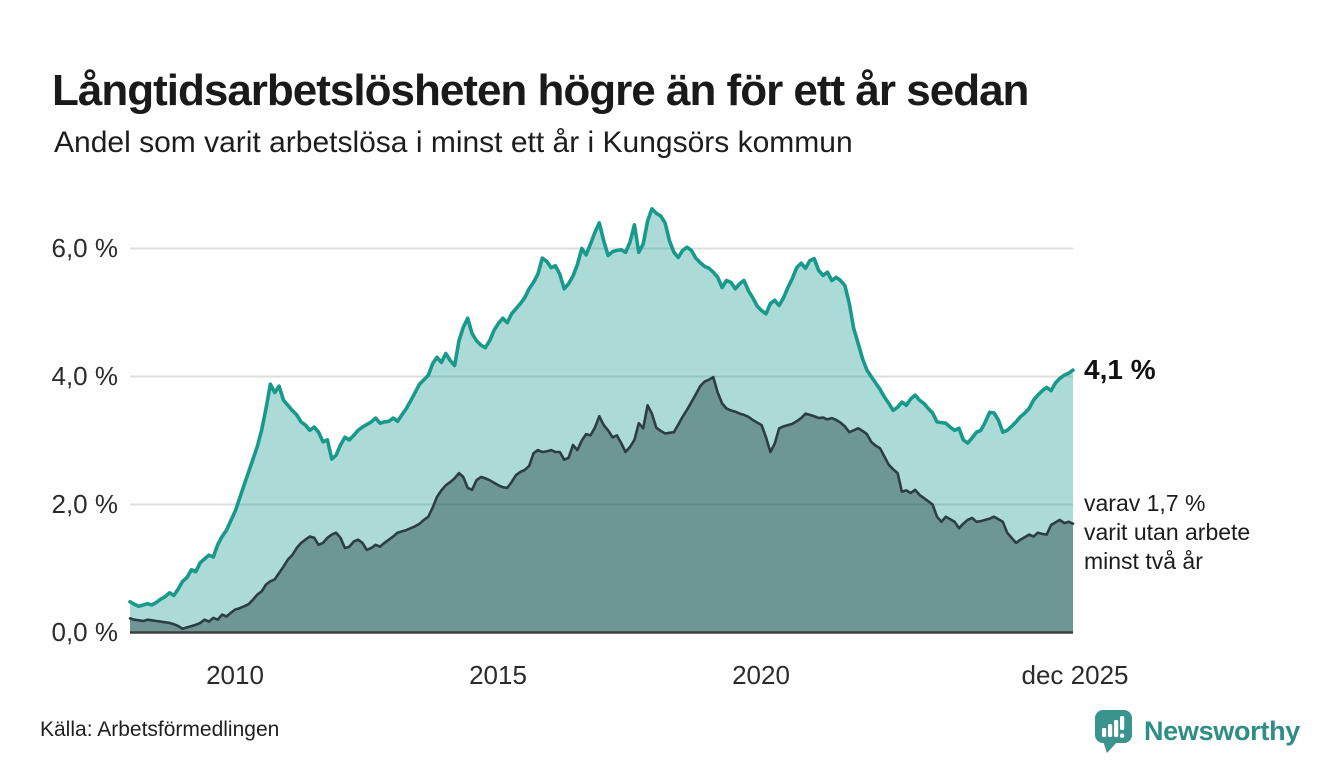 The width and height of the screenshot is (1340, 780). What do you see at coordinates (85, 504) in the screenshot?
I see `y-axis-tick-2: 2,0 %` at bounding box center [85, 504].